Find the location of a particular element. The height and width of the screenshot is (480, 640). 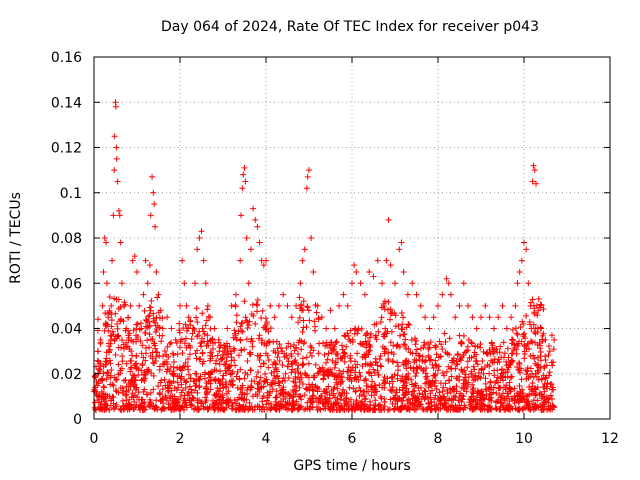

y-axis-label: ROTI / TECUs is located at coordinates (16, 238).